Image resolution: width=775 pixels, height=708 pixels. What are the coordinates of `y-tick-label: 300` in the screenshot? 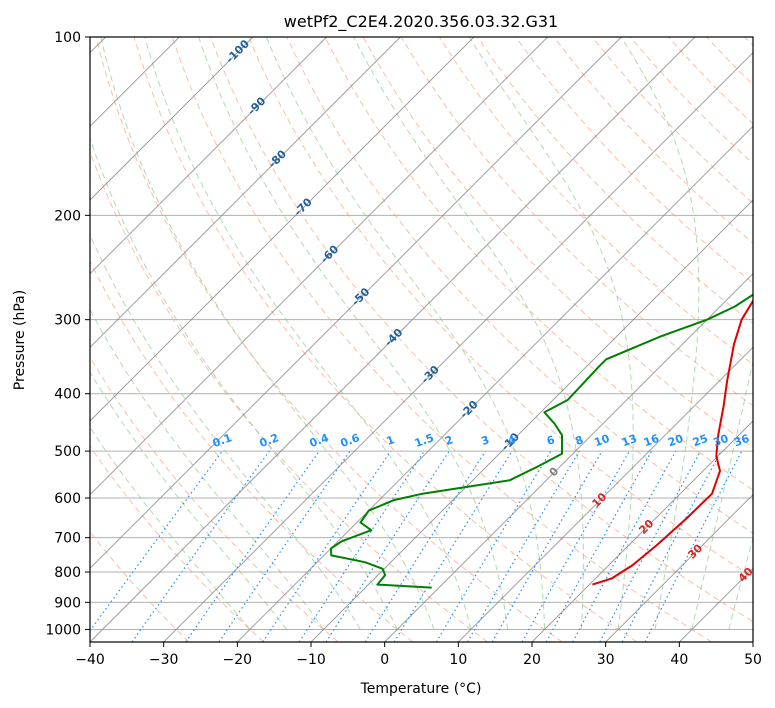 It's located at (67, 321).